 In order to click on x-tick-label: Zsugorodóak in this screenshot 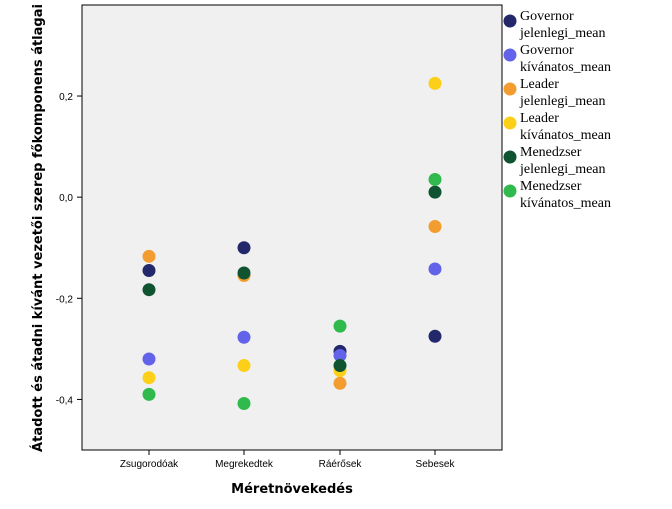, I will do `click(149, 464)`.